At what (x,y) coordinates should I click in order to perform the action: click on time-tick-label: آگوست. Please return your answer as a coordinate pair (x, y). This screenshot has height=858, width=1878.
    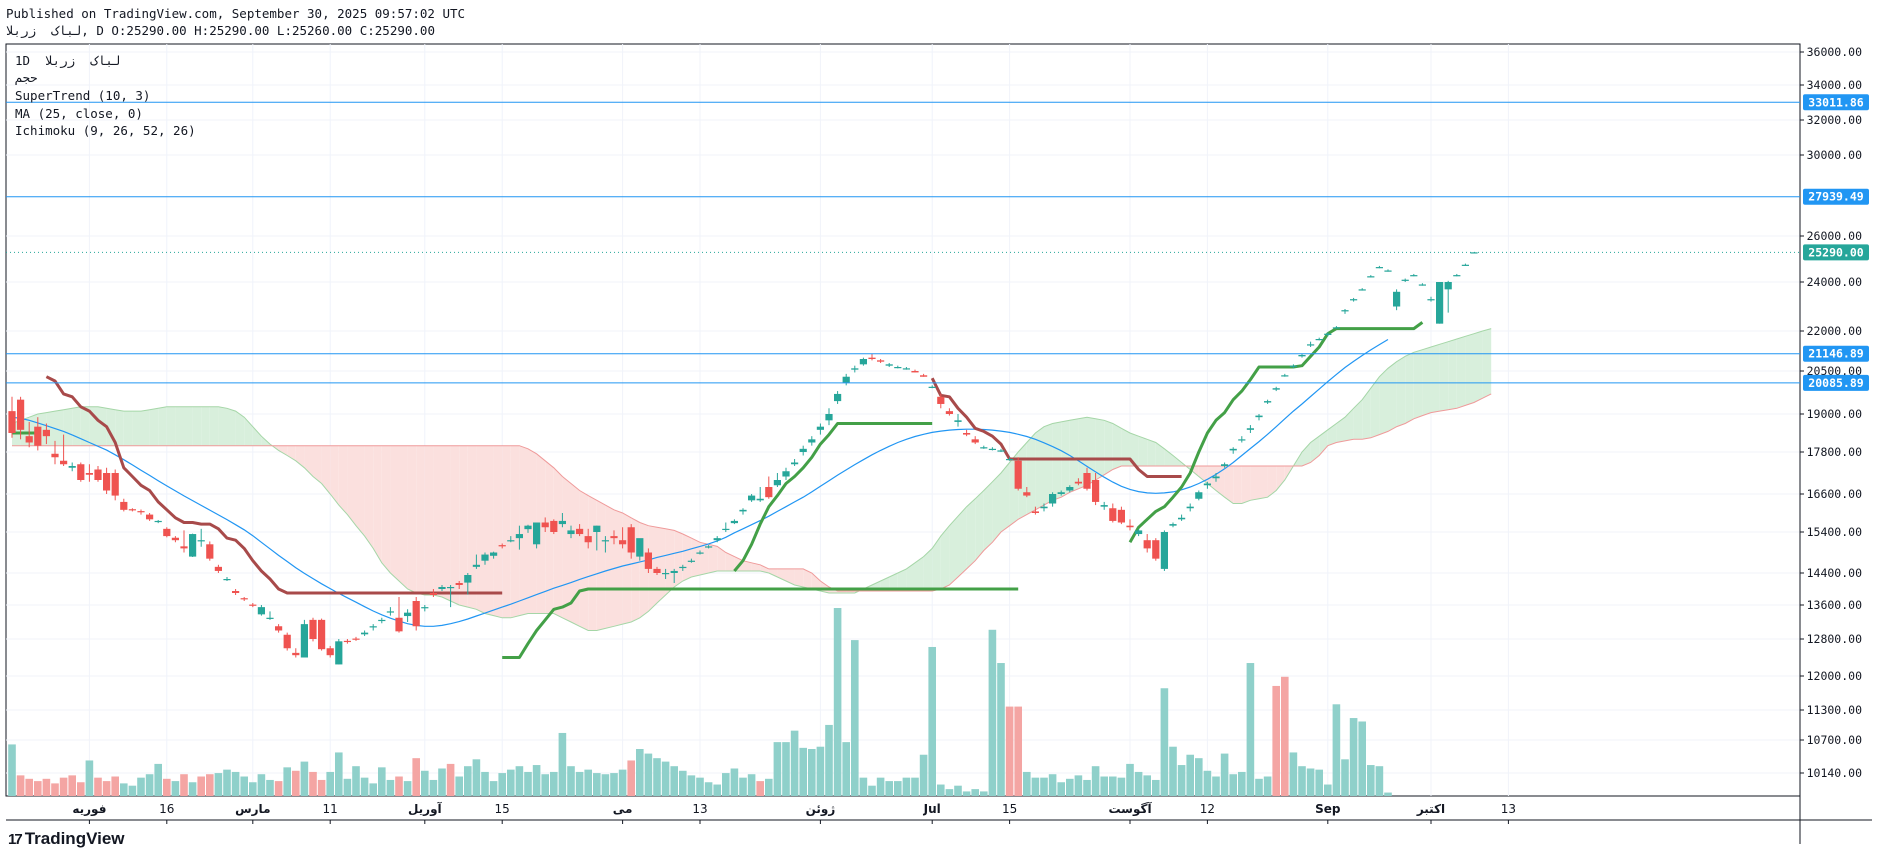
    Looking at the image, I should click on (1130, 809).